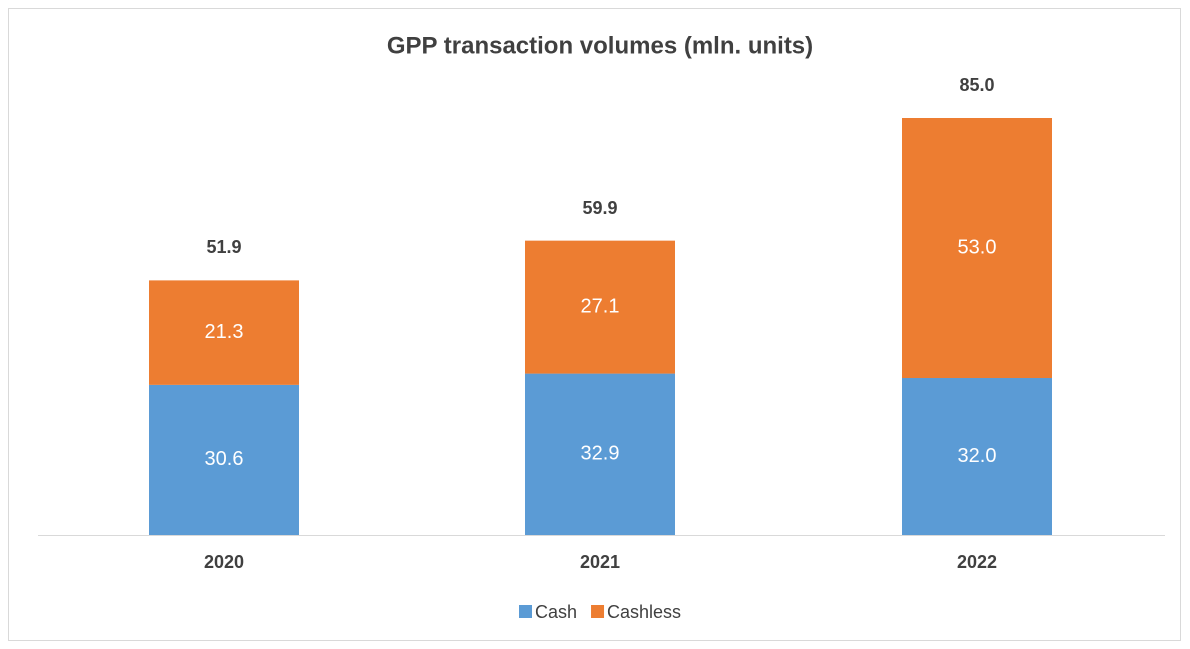  I want to click on total-label: 51.9, so click(223, 247).